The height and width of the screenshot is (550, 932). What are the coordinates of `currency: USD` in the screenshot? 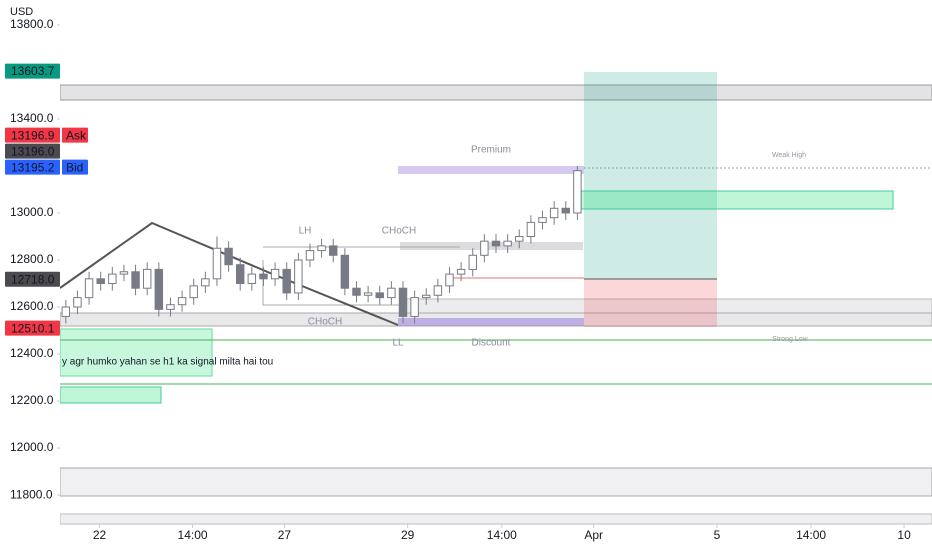 It's located at (21, 12).